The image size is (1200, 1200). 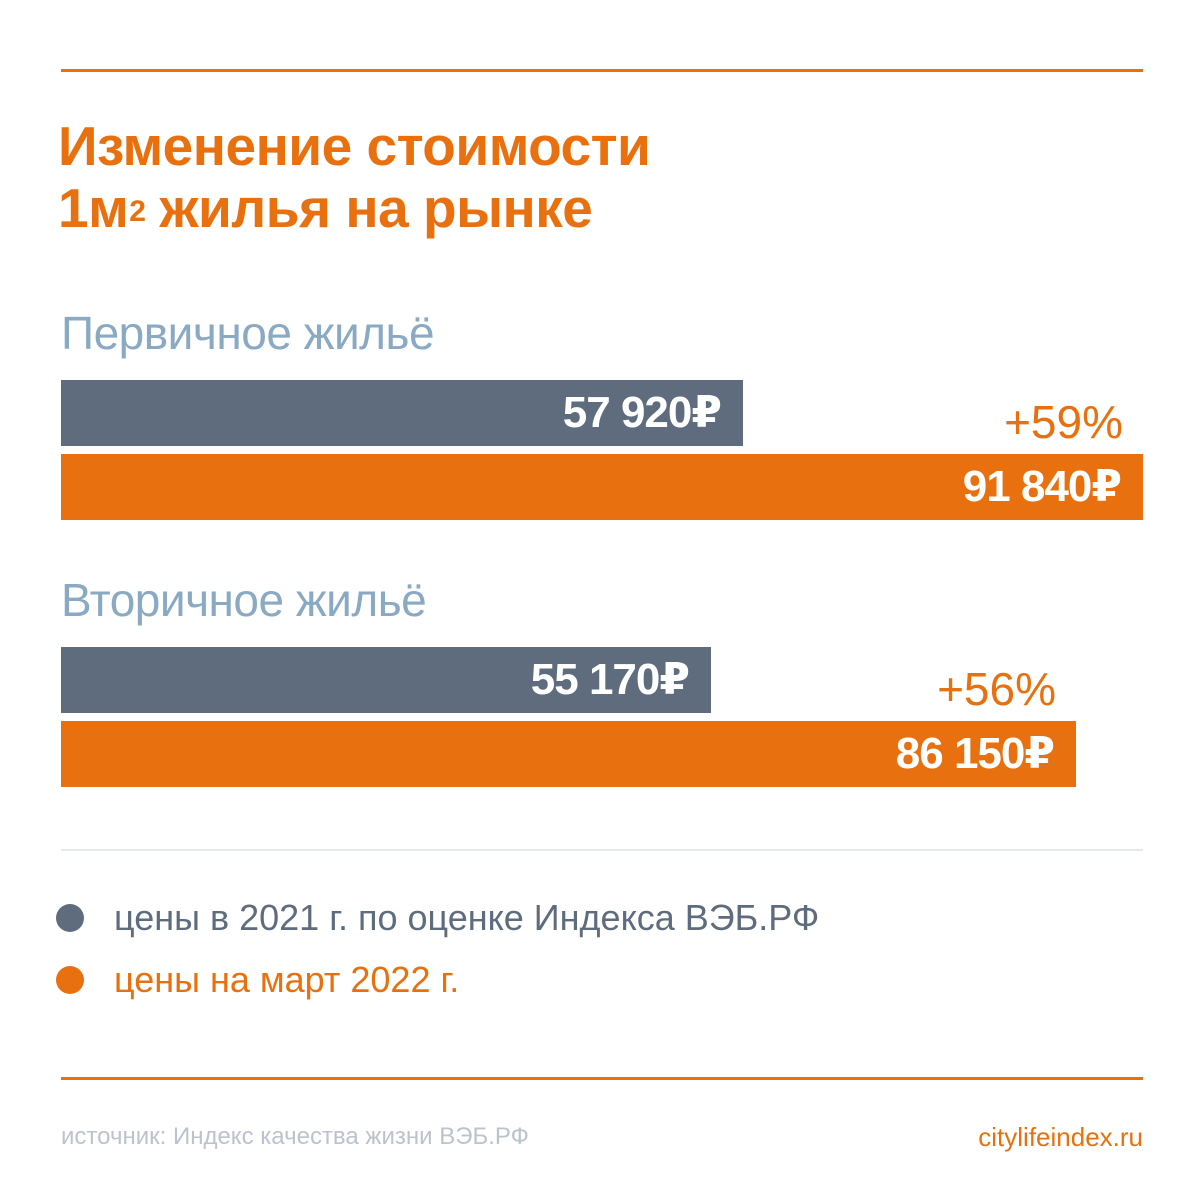 What do you see at coordinates (137, 211) in the screenshot?
I see `title-superscript: 2` at bounding box center [137, 211].